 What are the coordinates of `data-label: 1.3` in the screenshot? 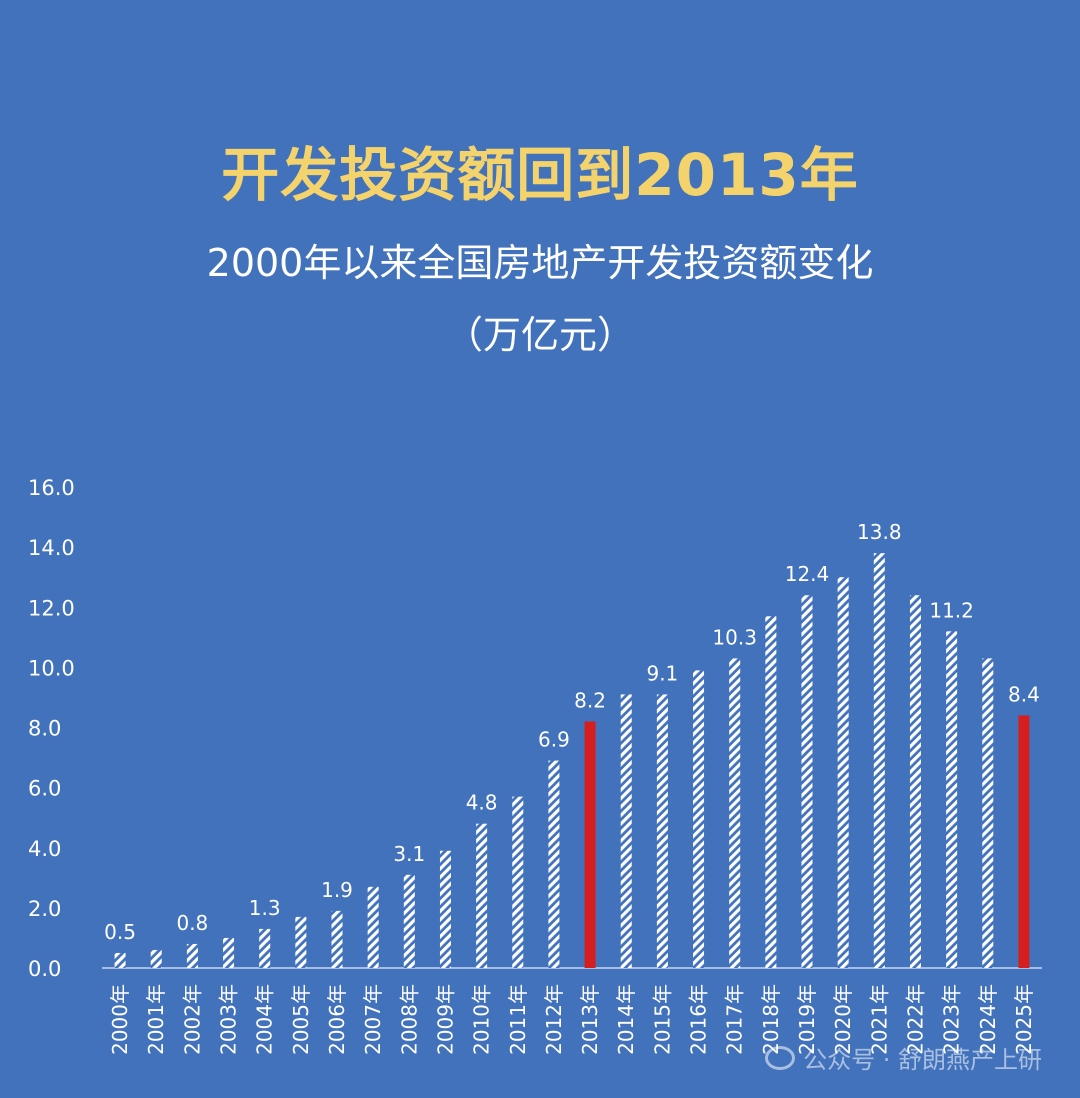 It's located at (265, 908).